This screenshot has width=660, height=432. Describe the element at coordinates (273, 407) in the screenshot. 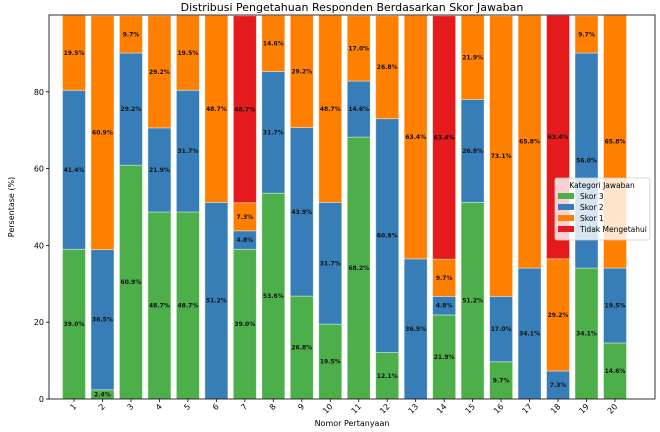

I see `x-tick-label: 8` at that location.